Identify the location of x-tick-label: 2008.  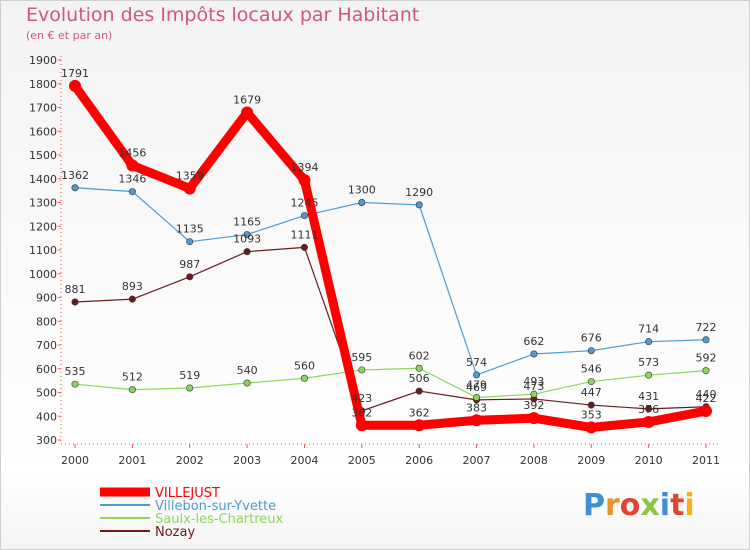
(534, 460).